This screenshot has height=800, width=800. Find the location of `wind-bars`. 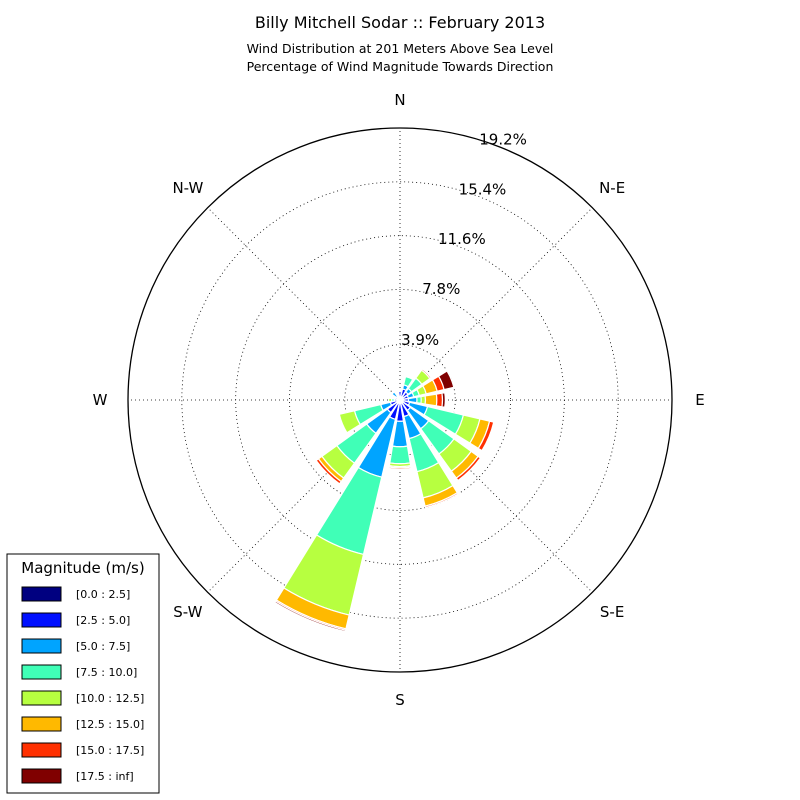

wind-bars is located at coordinates (384, 500).